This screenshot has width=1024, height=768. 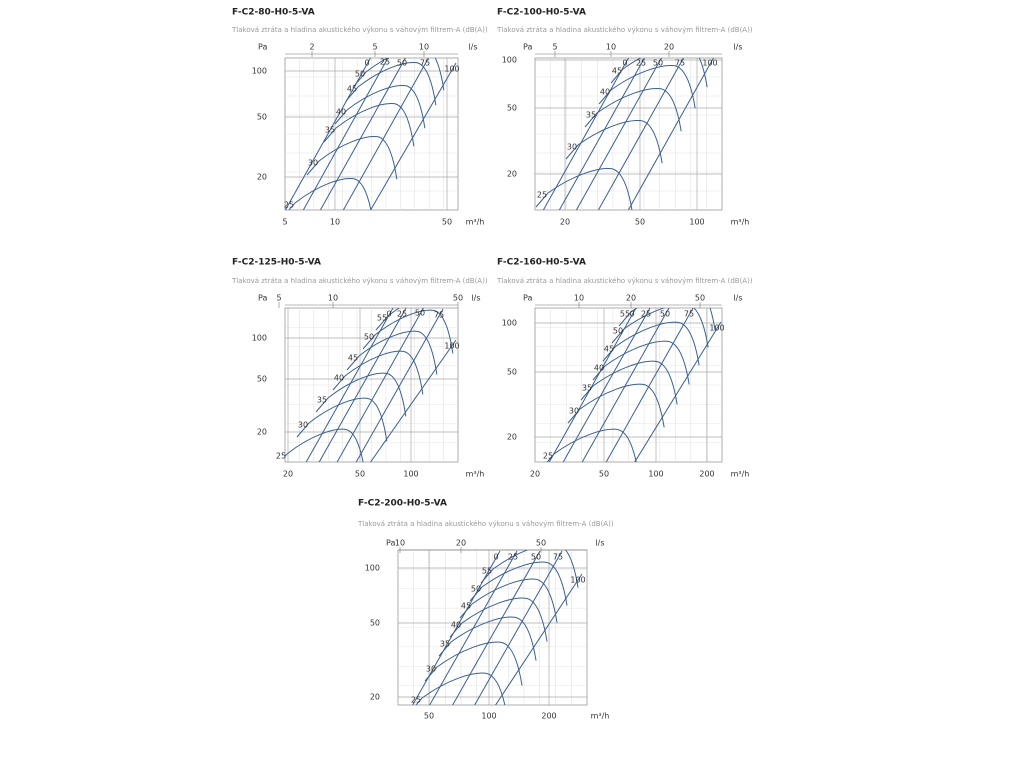 I want to click on chart-title: F-C2-200-H0-5-VA, so click(x=402, y=504).